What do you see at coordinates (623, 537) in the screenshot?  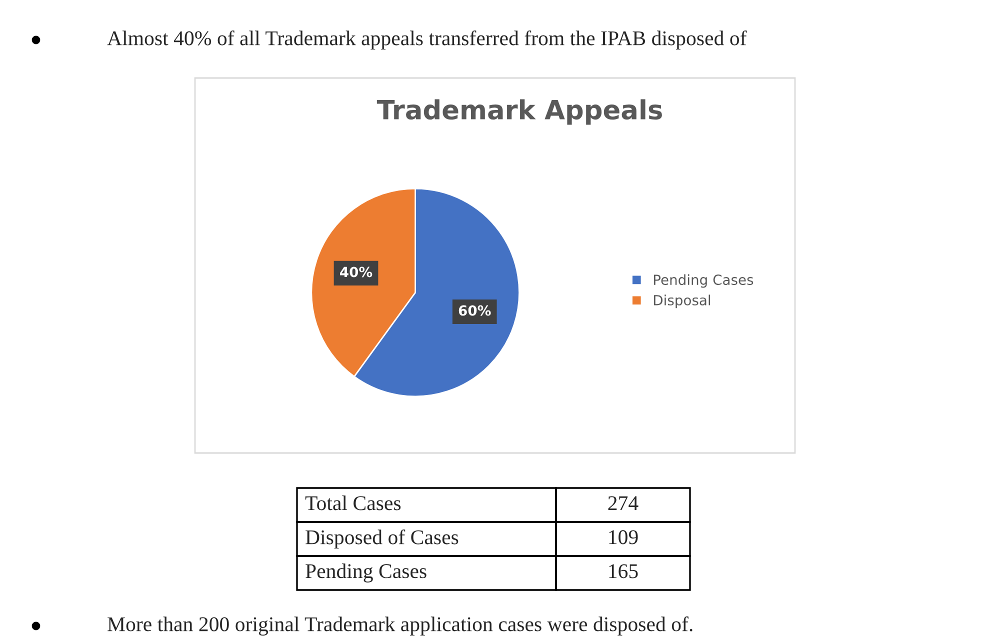 I see `text: 109` at bounding box center [623, 537].